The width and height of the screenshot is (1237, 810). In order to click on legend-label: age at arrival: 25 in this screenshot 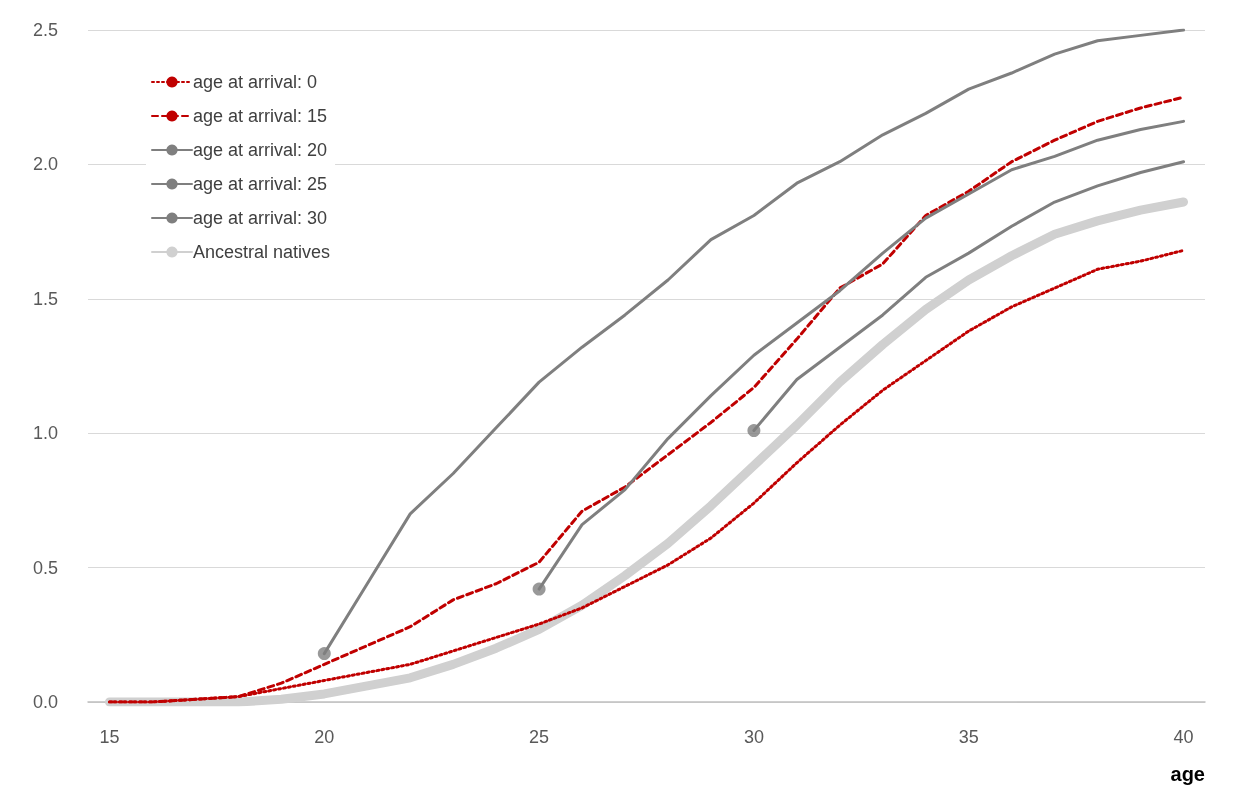, I will do `click(260, 184)`.